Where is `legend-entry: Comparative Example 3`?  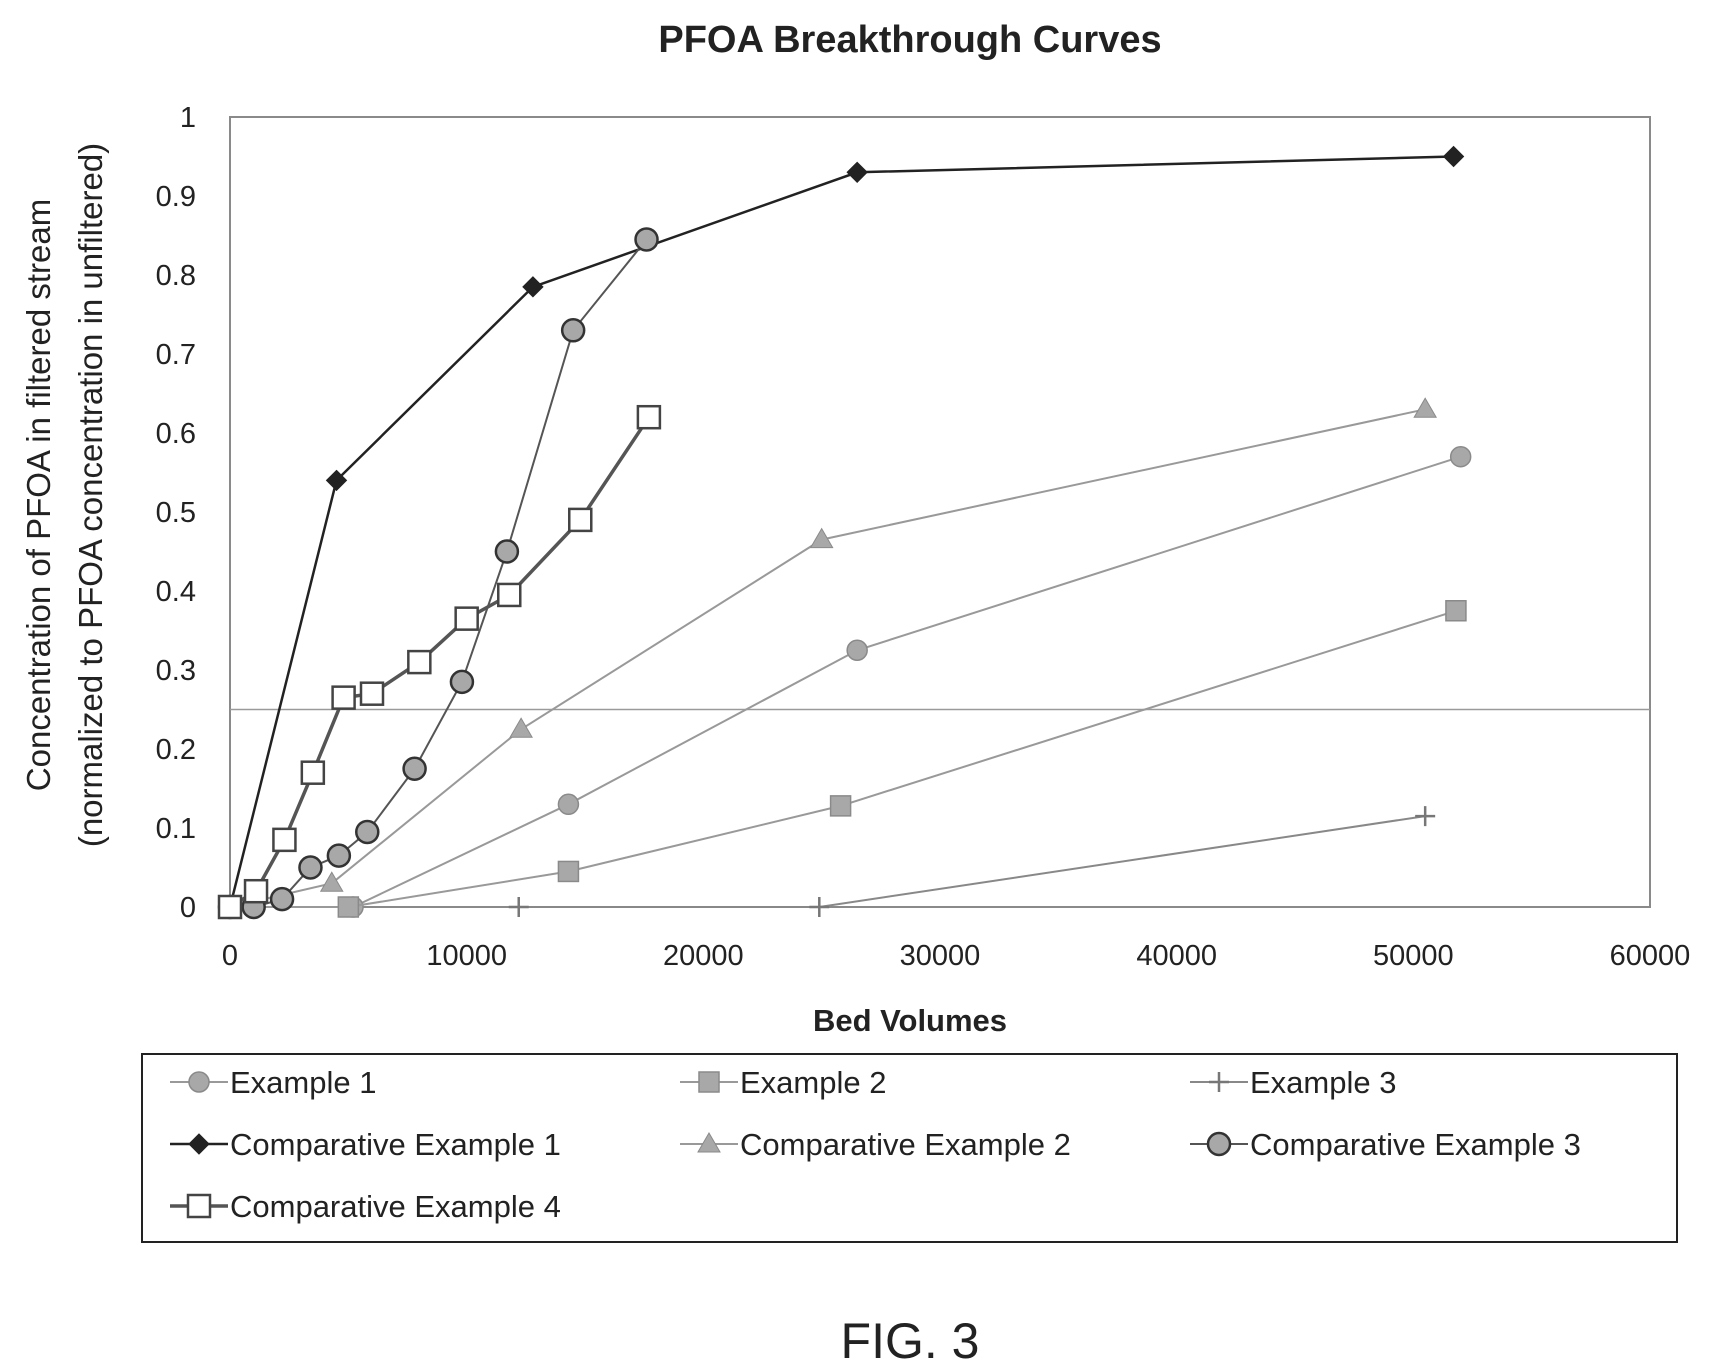 legend-entry: Comparative Example 3 is located at coordinates (1385, 1144).